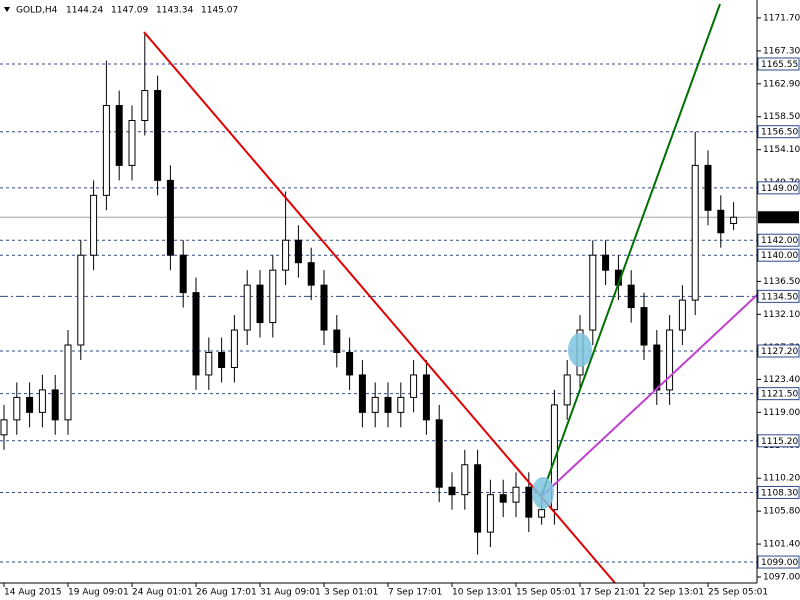 Image resolution: width=800 pixels, height=600 pixels. What do you see at coordinates (781, 413) in the screenshot?
I see `y-tick-label: 1119.00` at bounding box center [781, 413].